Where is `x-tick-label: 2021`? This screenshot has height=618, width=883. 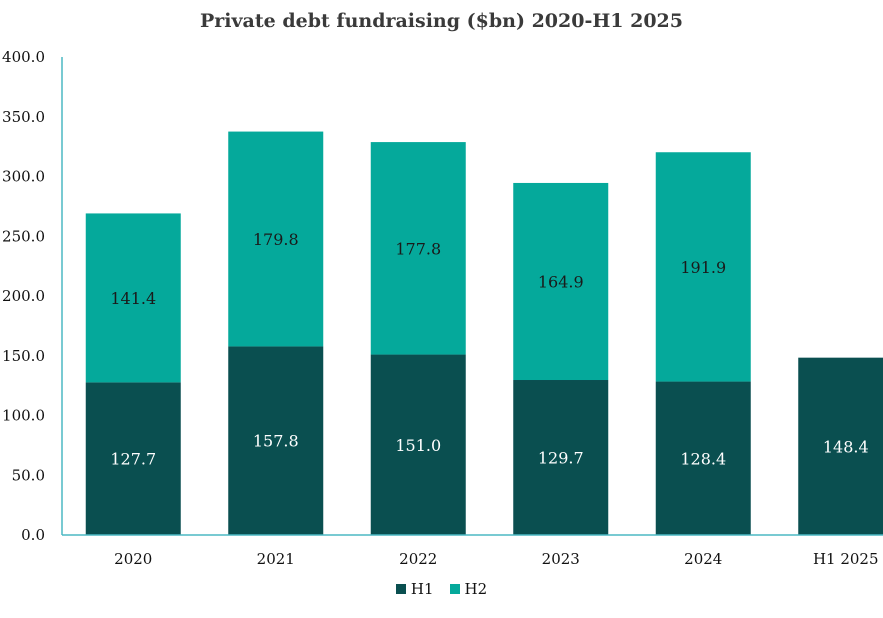 x-tick-label: 2021 is located at coordinates (276, 559).